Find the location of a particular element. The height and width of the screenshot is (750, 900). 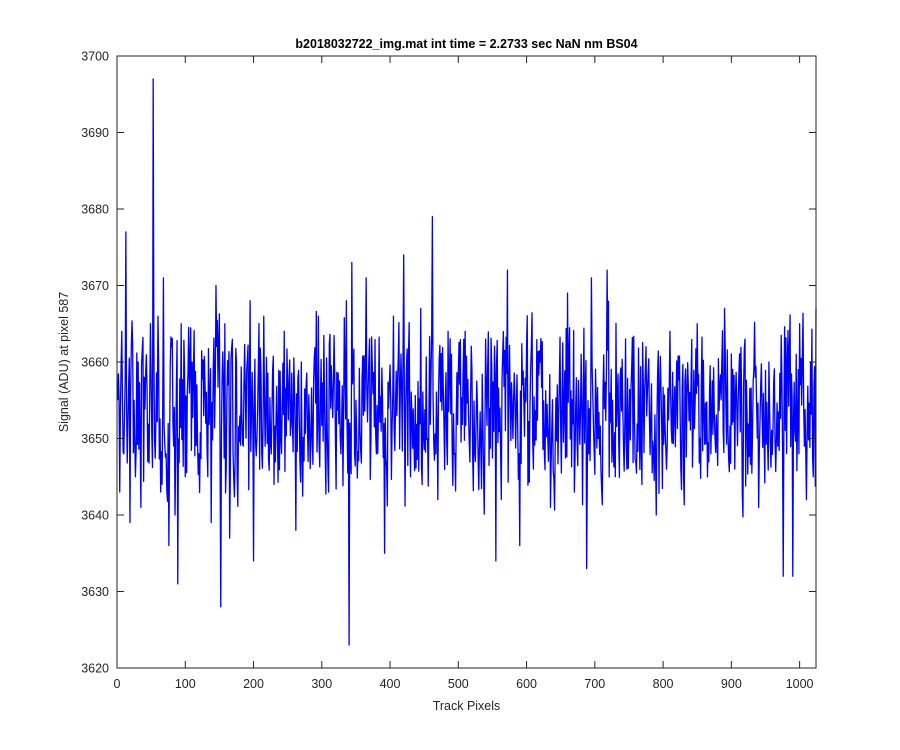

y-tick-label: 3630 is located at coordinates (95, 592).